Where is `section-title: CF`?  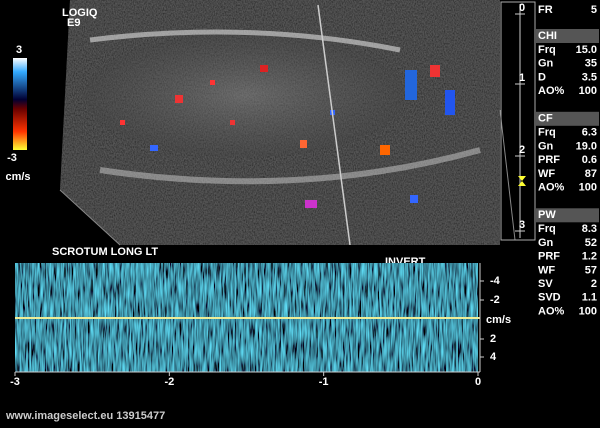 section-title: CF is located at coordinates (545, 119).